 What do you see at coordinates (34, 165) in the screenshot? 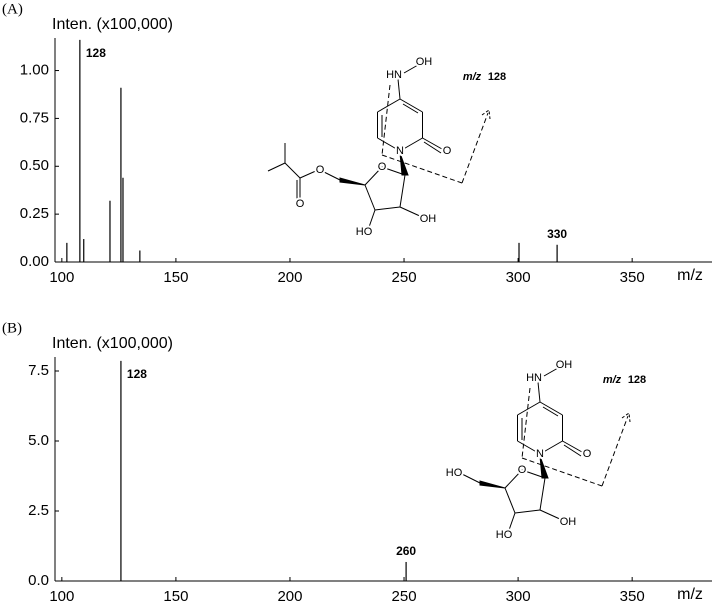
I see `y-tick-label: 0.50` at bounding box center [34, 165].